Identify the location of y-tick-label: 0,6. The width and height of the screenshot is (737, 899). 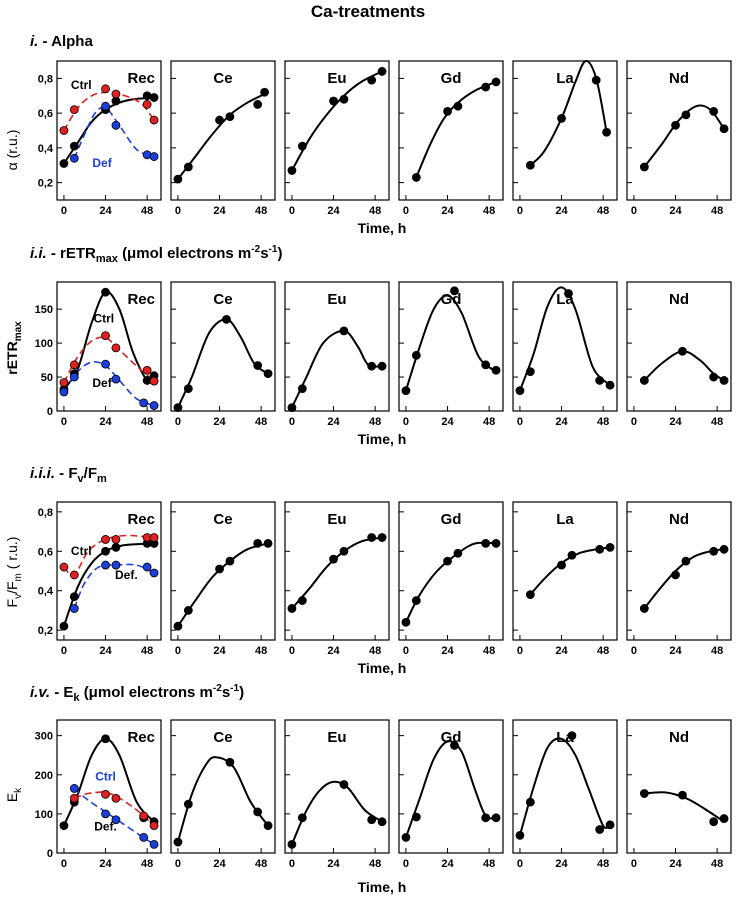
(45, 114).